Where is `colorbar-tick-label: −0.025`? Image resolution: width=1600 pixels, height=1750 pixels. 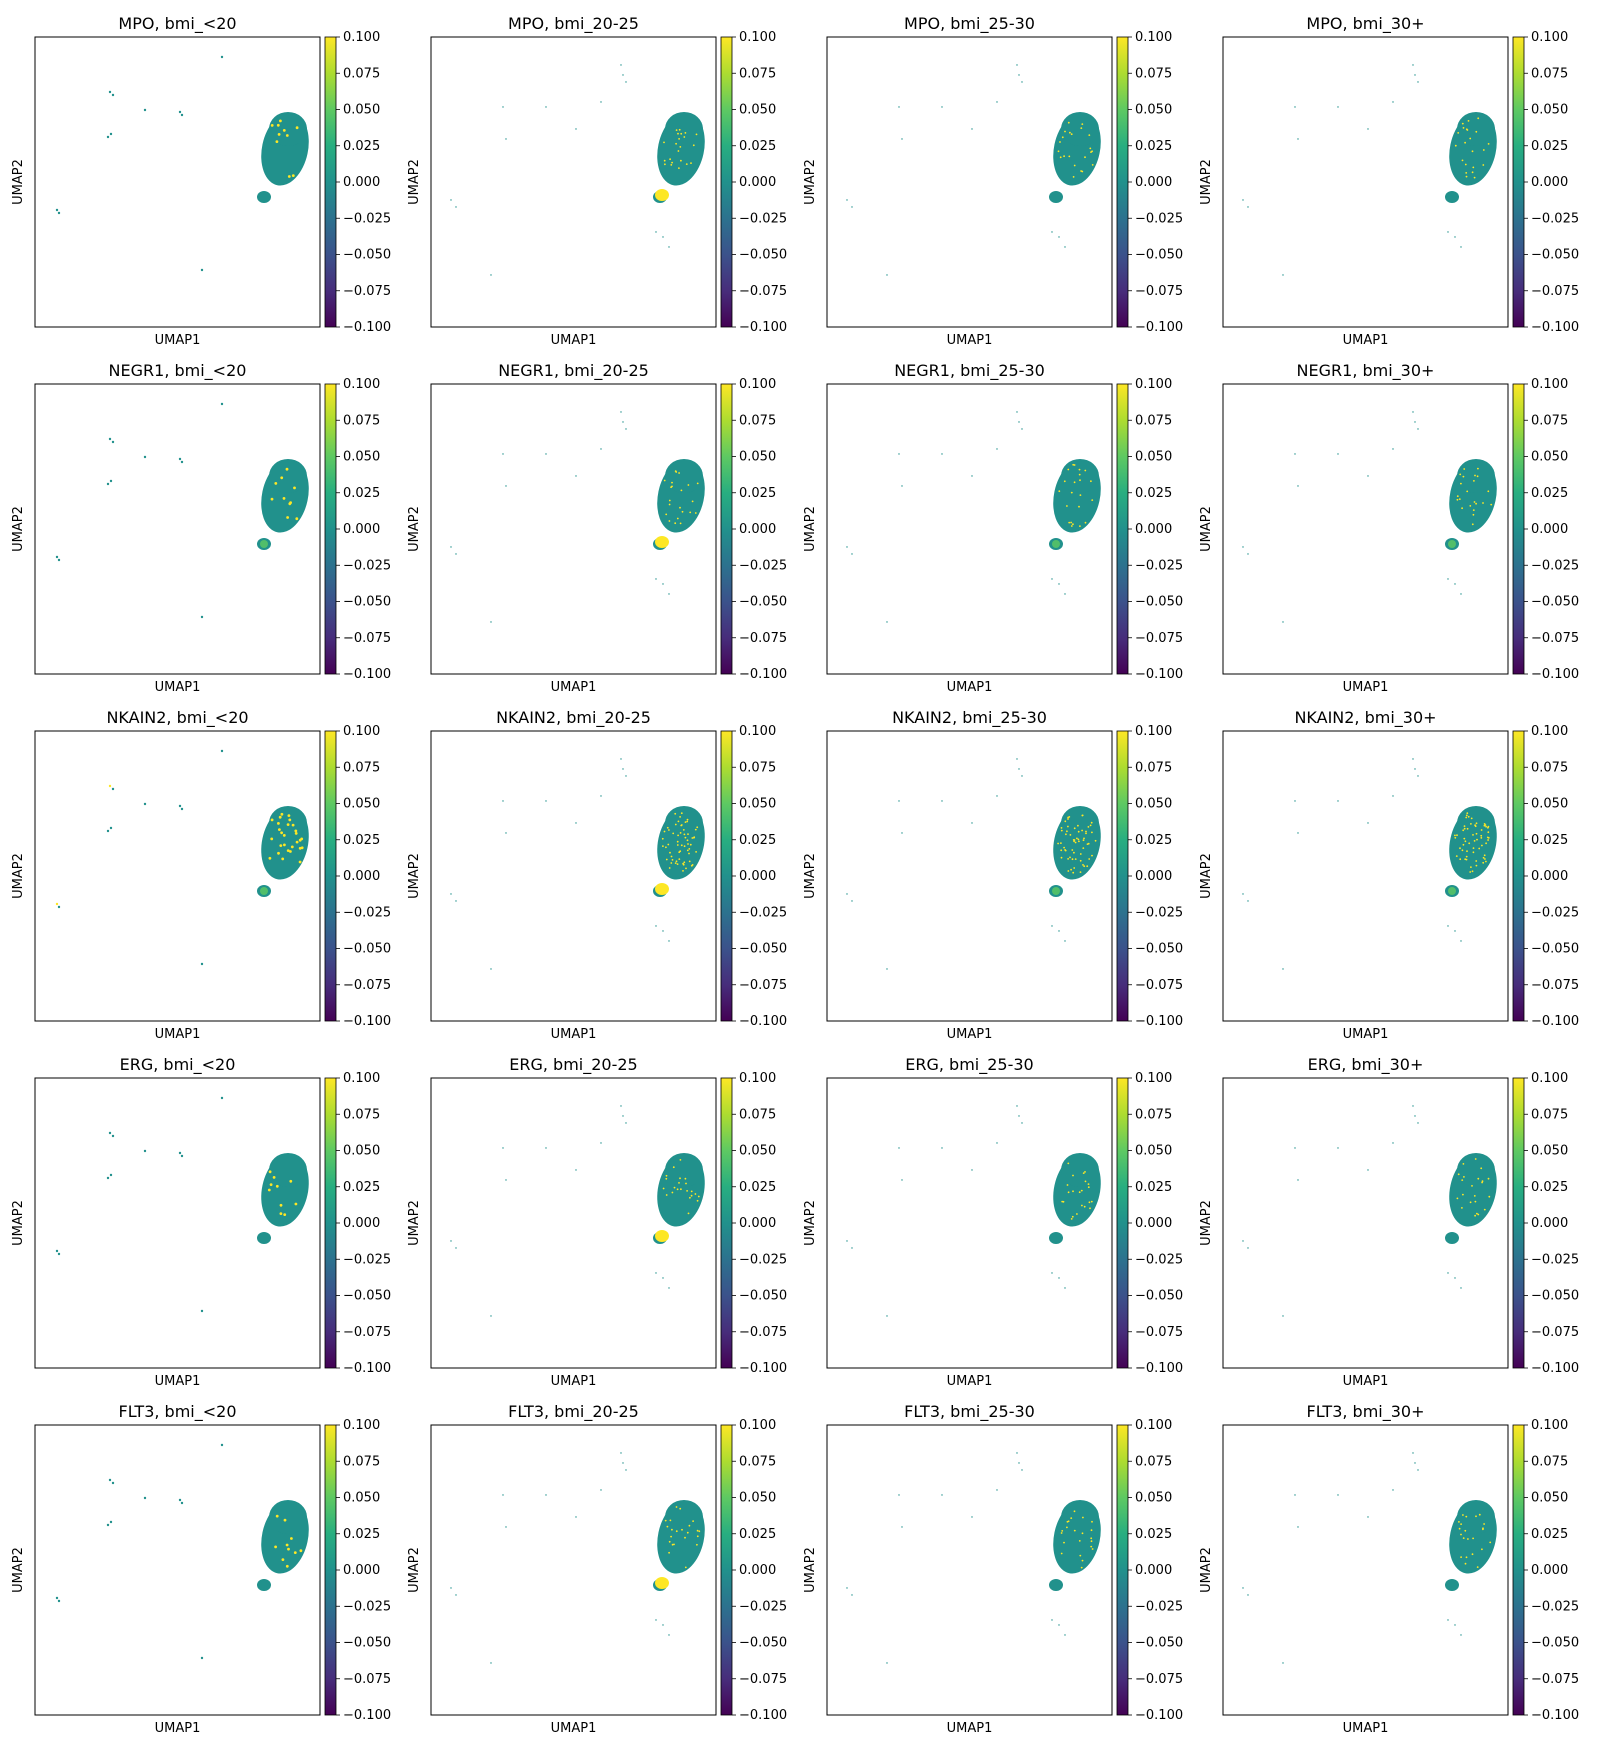 colorbar-tick-label: −0.025 is located at coordinates (1159, 912).